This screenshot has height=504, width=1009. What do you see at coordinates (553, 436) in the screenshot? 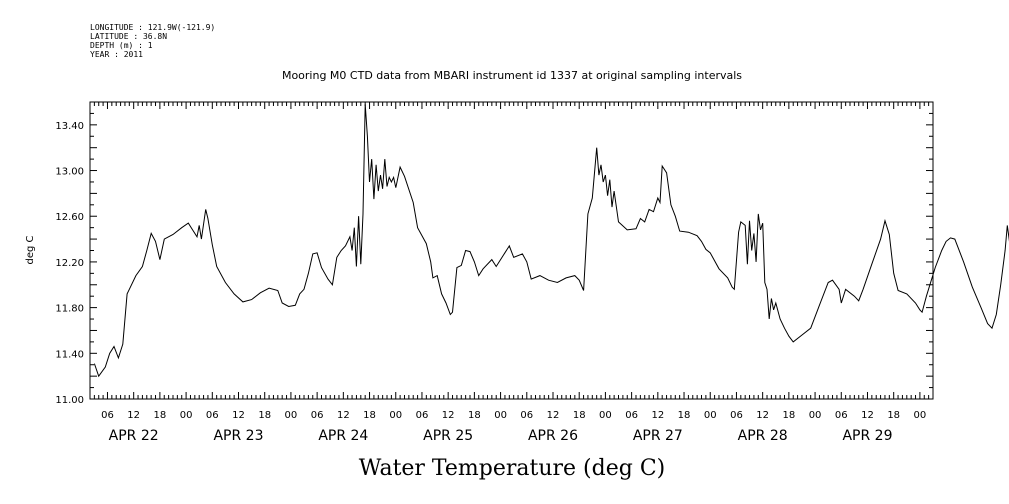
I see `date-label: APR 26` at bounding box center [553, 436].